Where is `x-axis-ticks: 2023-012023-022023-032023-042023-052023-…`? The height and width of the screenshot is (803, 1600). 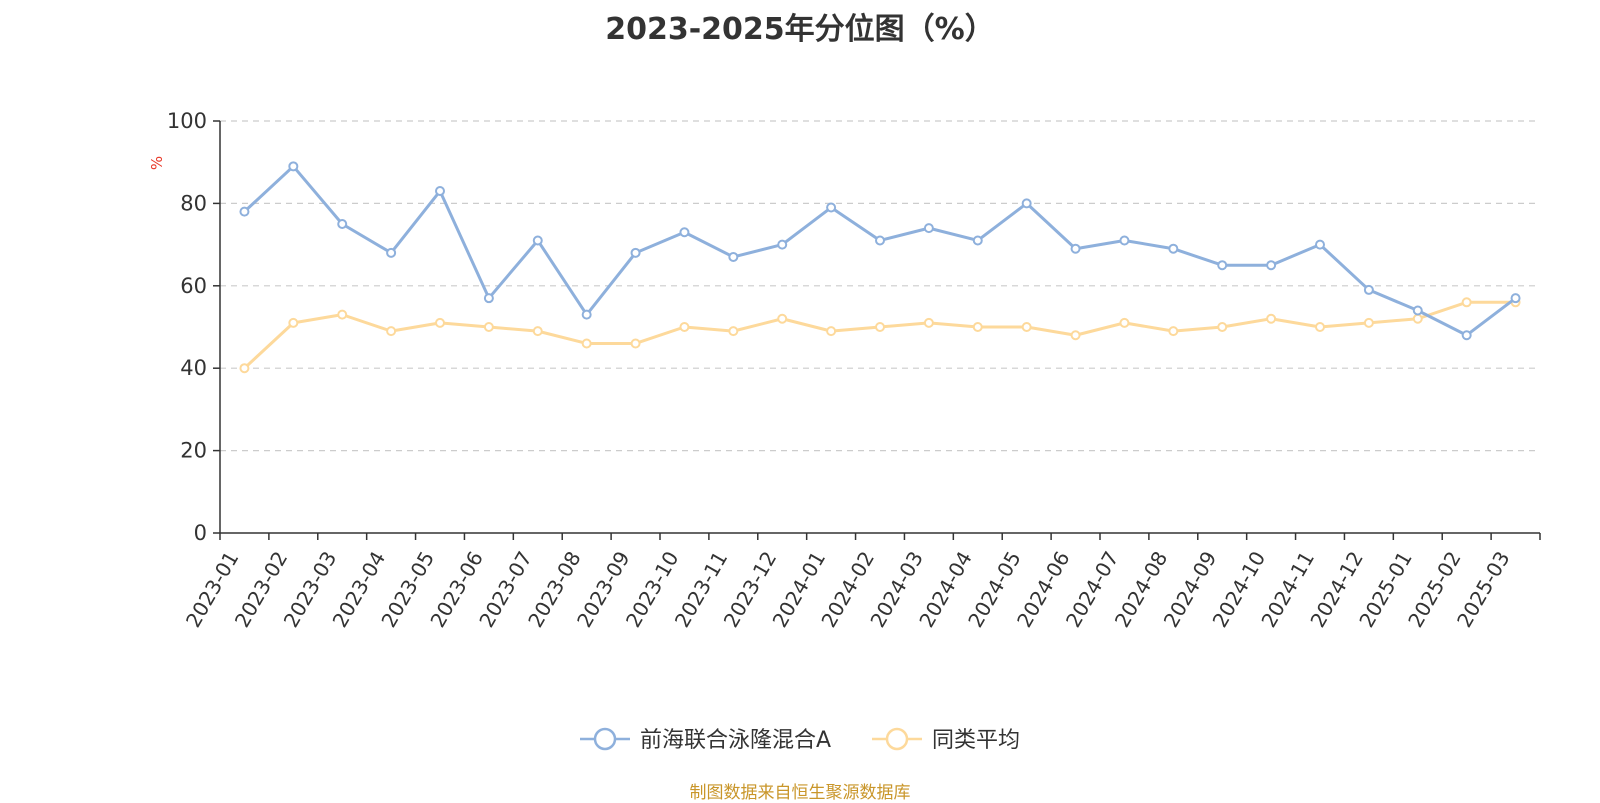 x-axis-ticks: 2023-012023-022023-032023-042023-052023-… is located at coordinates (861, 582).